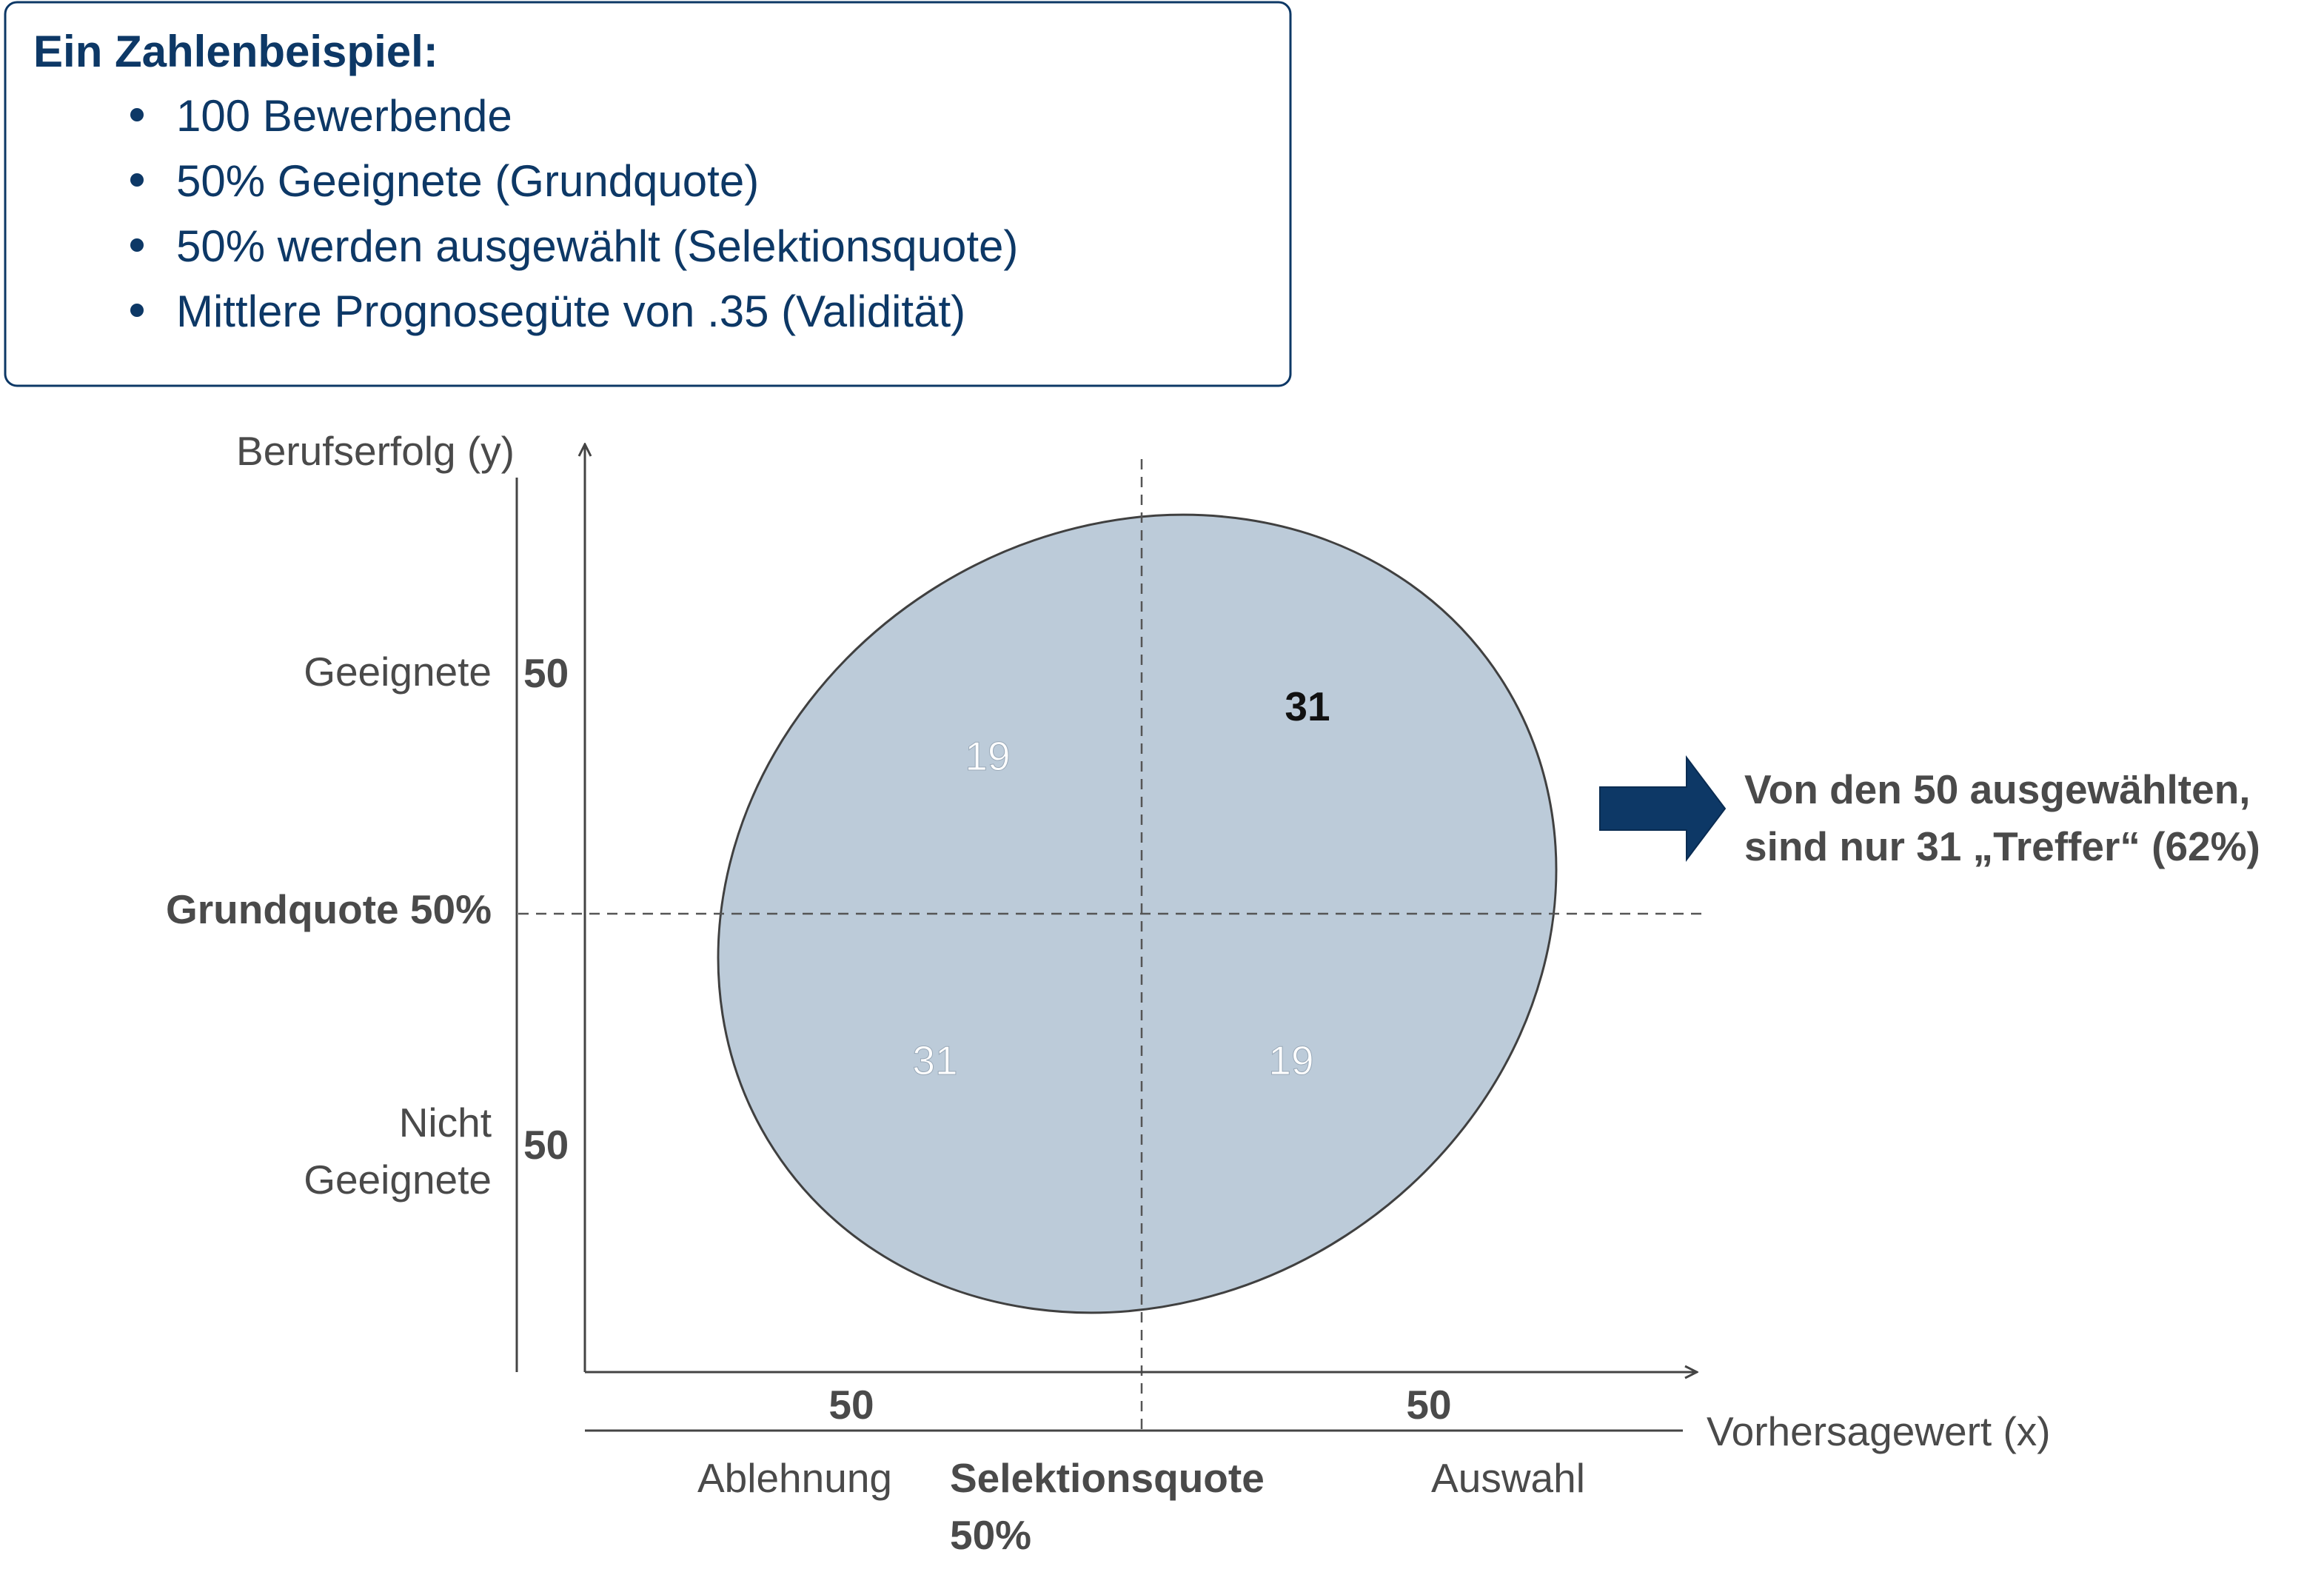 The width and height of the screenshot is (2324, 1592). Describe the element at coordinates (546, 673) in the screenshot. I see `y-group-top-count: 50` at that location.